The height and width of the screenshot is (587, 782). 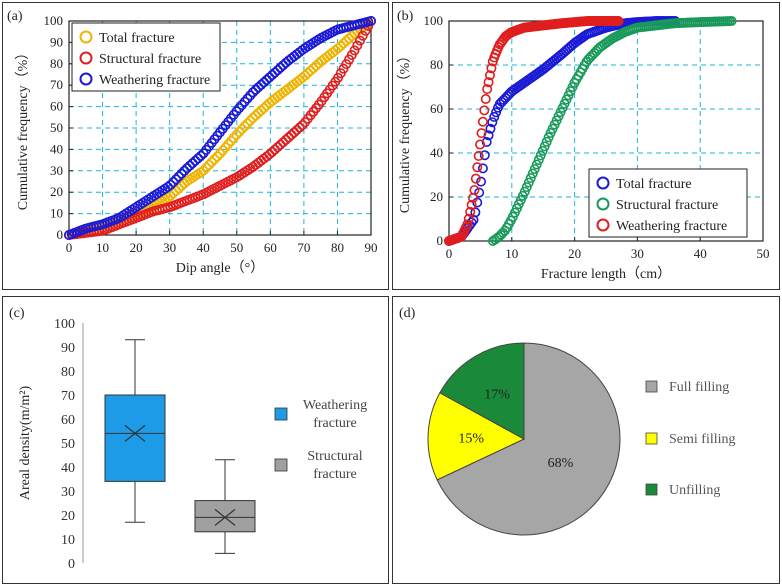 What do you see at coordinates (303, 247) in the screenshot?
I see `x-tick-label: 70` at bounding box center [303, 247].